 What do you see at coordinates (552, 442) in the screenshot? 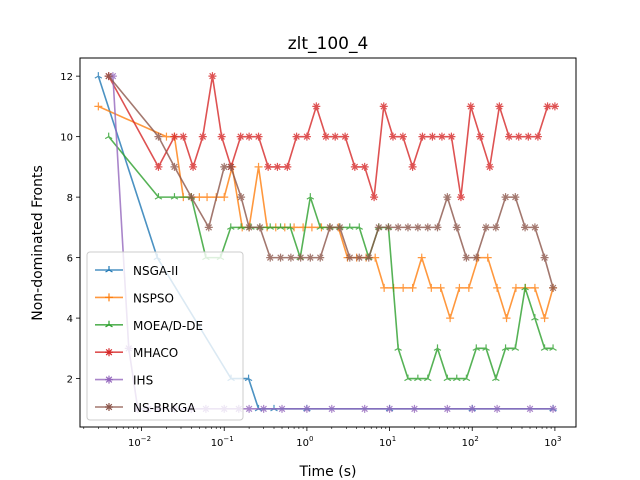
I see `x-tick-label: 10³` at bounding box center [552, 442].